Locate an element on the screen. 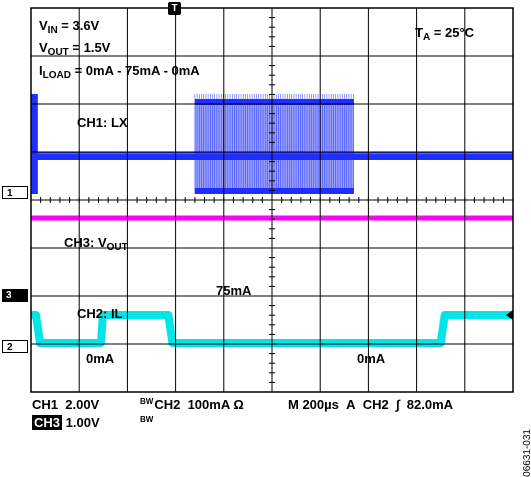  level-low-left-label: 0mA is located at coordinates (100, 358).